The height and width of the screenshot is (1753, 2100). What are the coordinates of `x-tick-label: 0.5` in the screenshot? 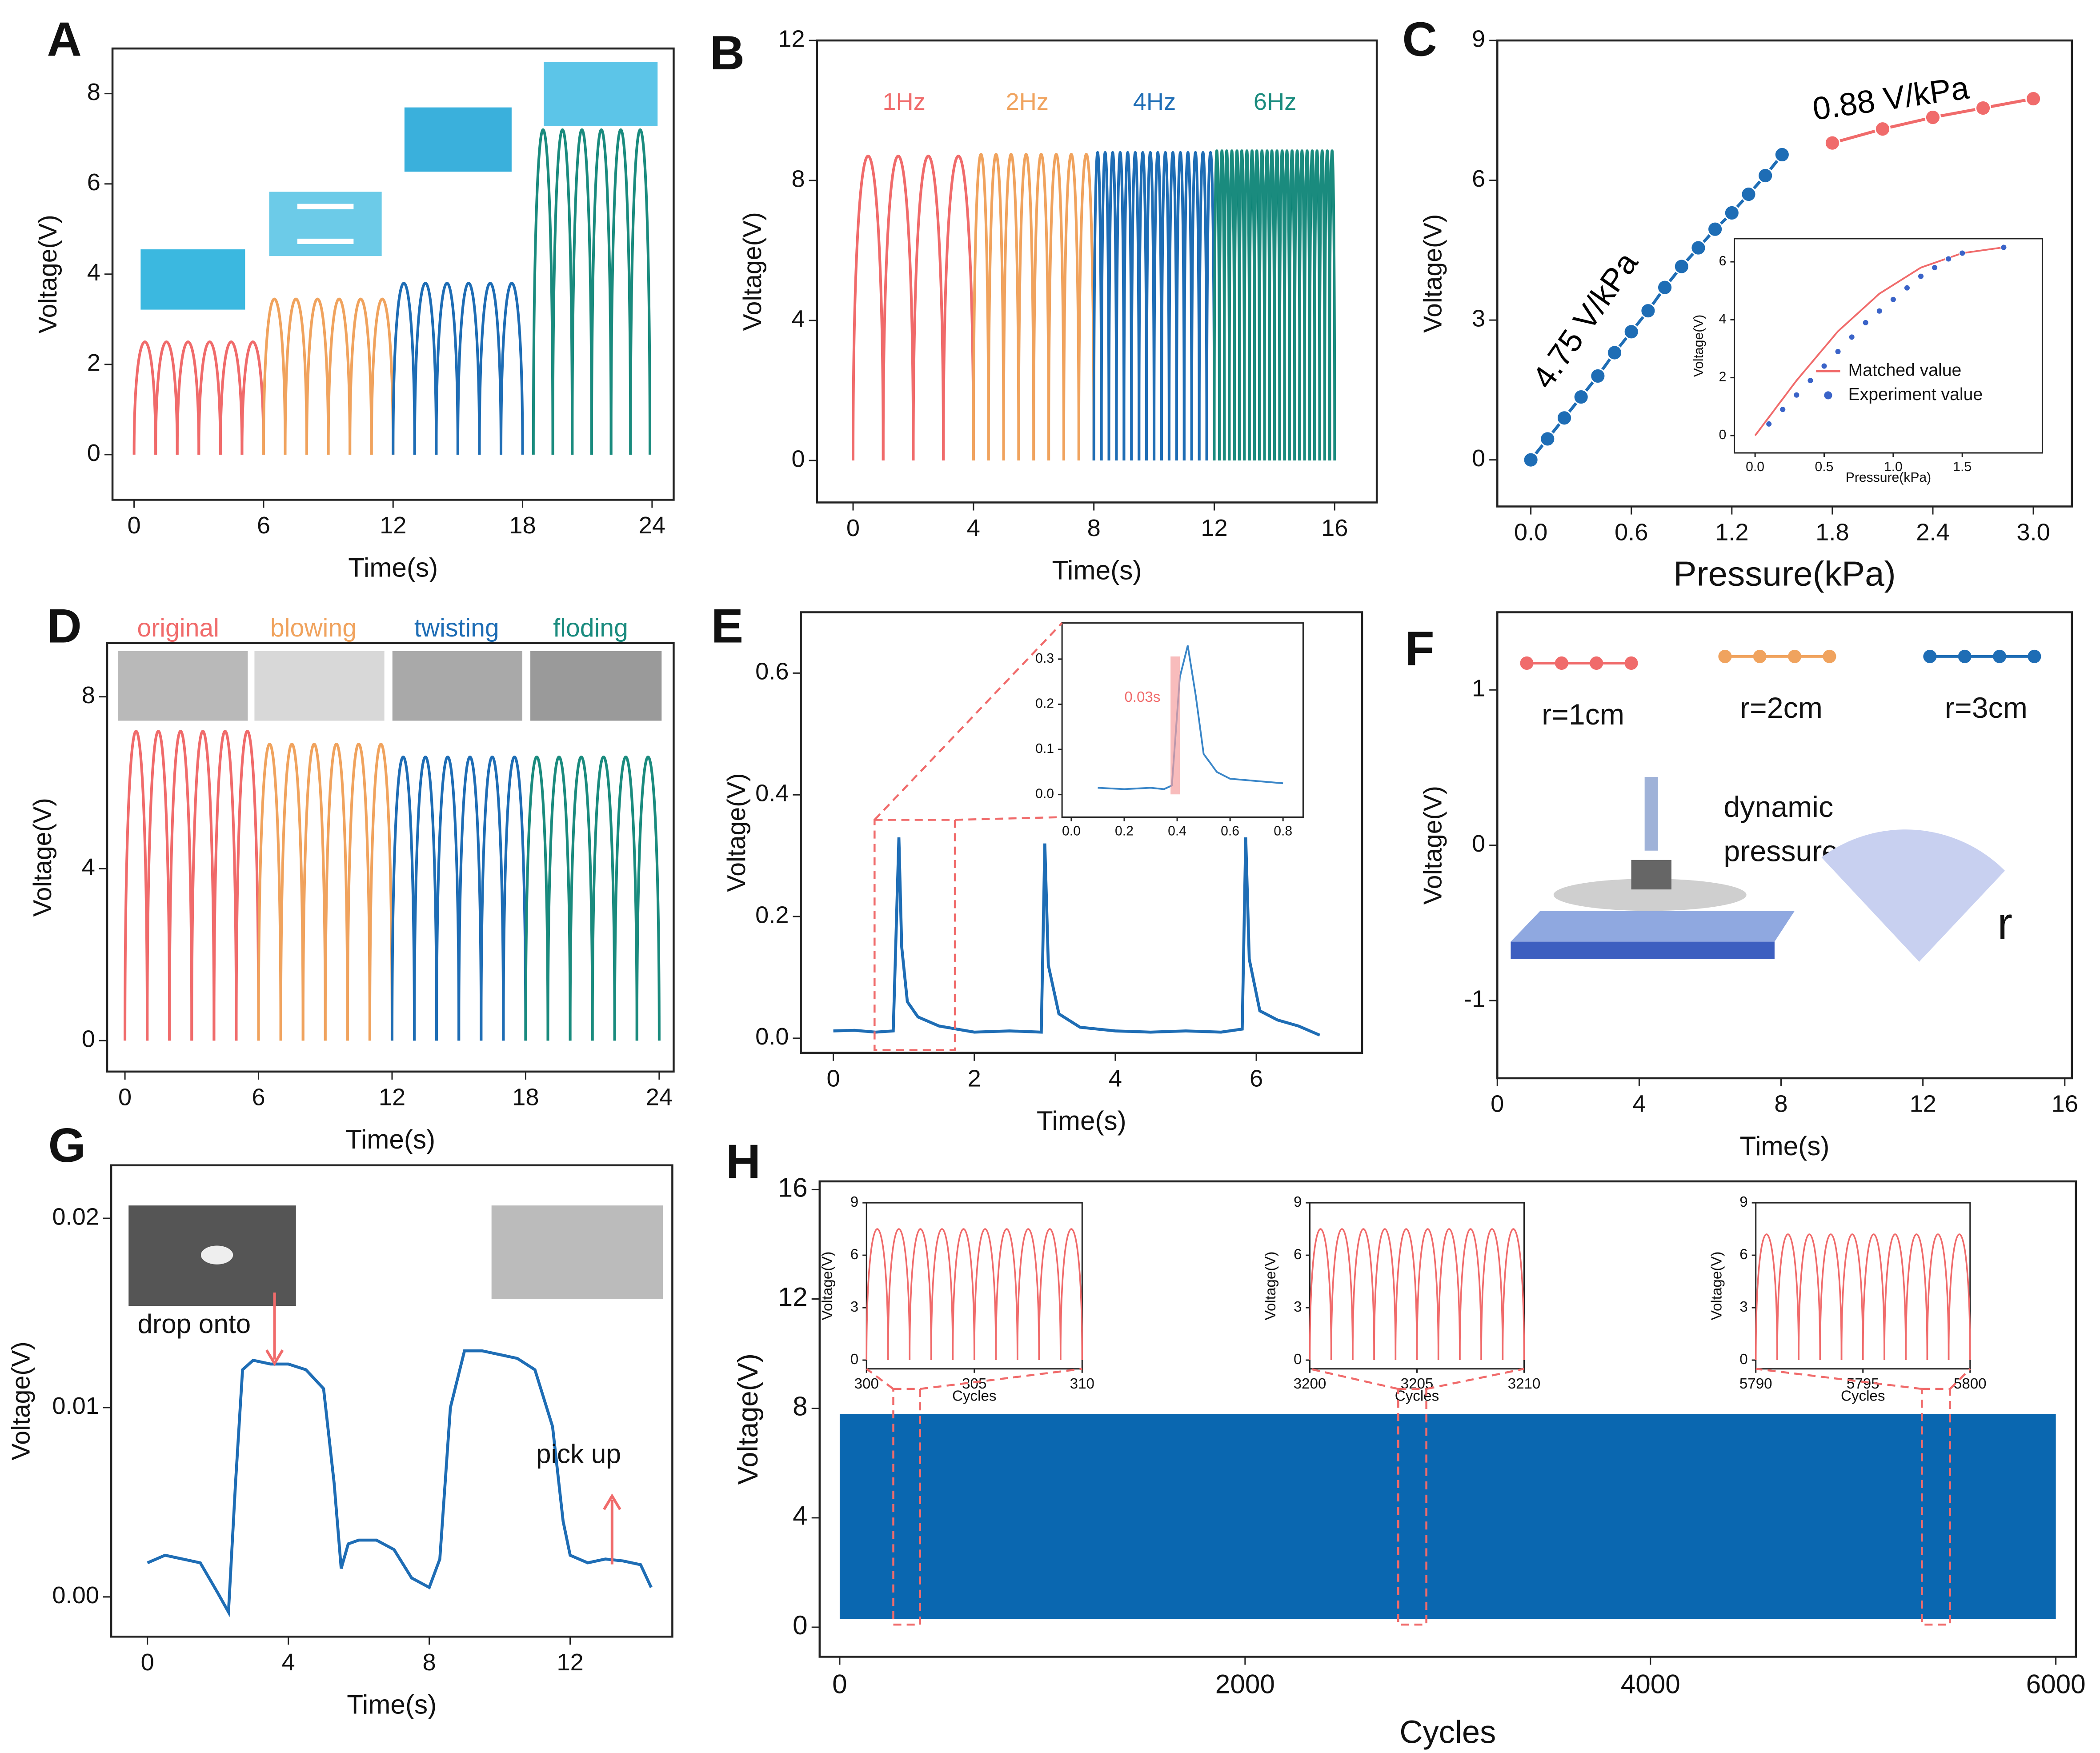 It's located at (1824, 467).